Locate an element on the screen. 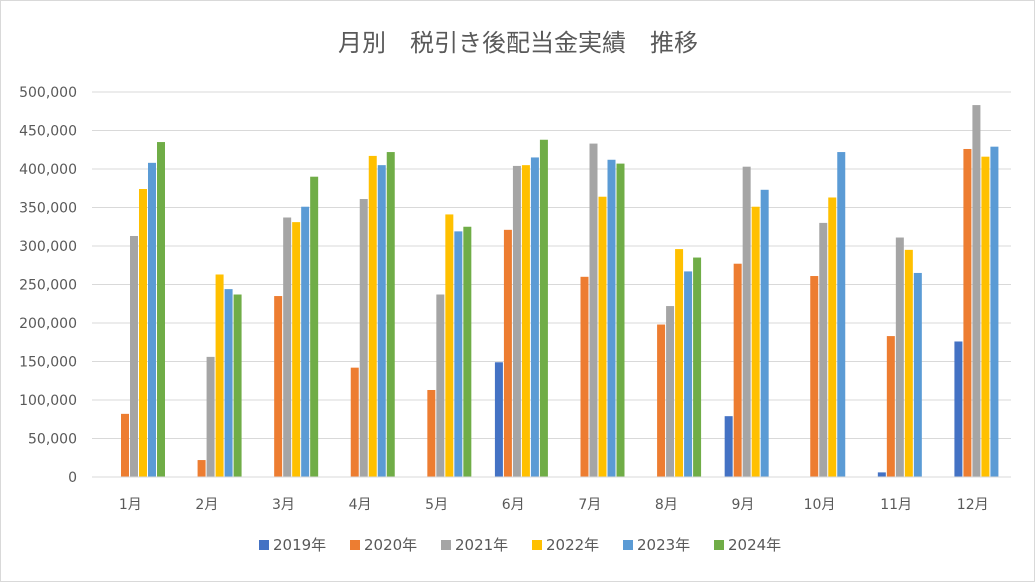 This screenshot has height=583, width=1035. bar-2021年-11月 is located at coordinates (899, 357).